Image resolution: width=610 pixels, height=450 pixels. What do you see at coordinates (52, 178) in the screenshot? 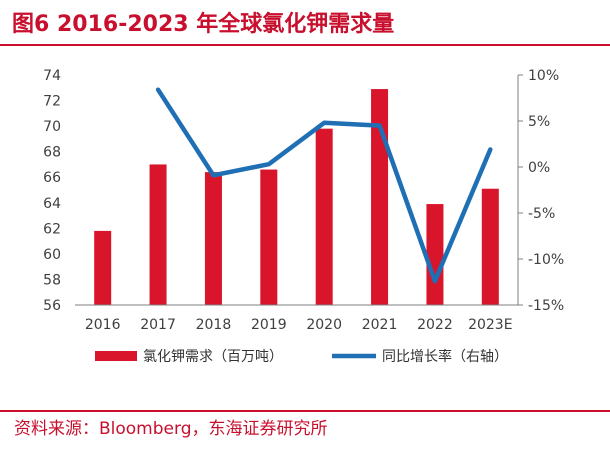
I see `left-tick-label: 66` at bounding box center [52, 178].